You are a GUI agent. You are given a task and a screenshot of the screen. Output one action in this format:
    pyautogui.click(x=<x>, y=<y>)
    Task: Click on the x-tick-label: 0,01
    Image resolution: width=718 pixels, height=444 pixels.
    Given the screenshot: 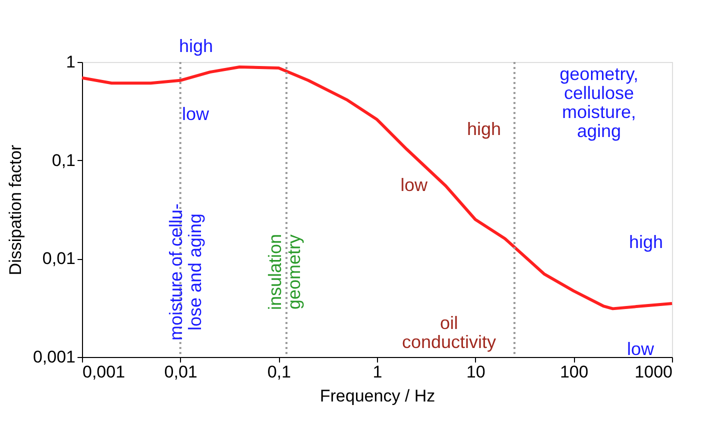 What is the action you would take?
    pyautogui.click(x=181, y=372)
    